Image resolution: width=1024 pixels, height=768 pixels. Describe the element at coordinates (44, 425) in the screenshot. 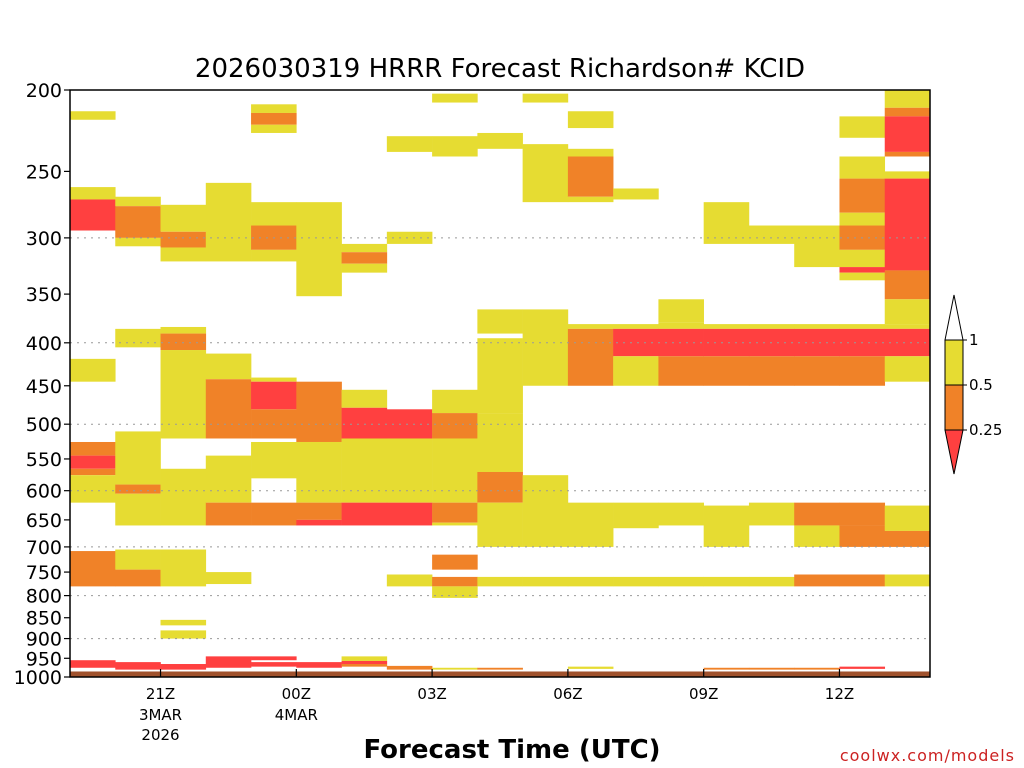

I see `y-tick-label: 500` at that location.